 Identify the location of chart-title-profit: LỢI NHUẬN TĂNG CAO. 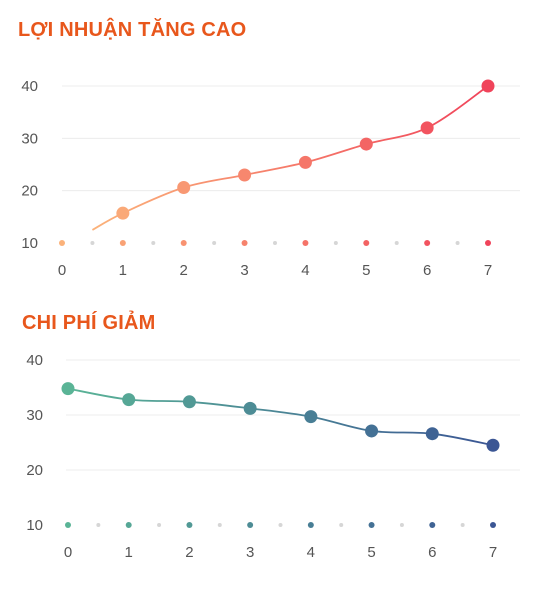
(132, 30).